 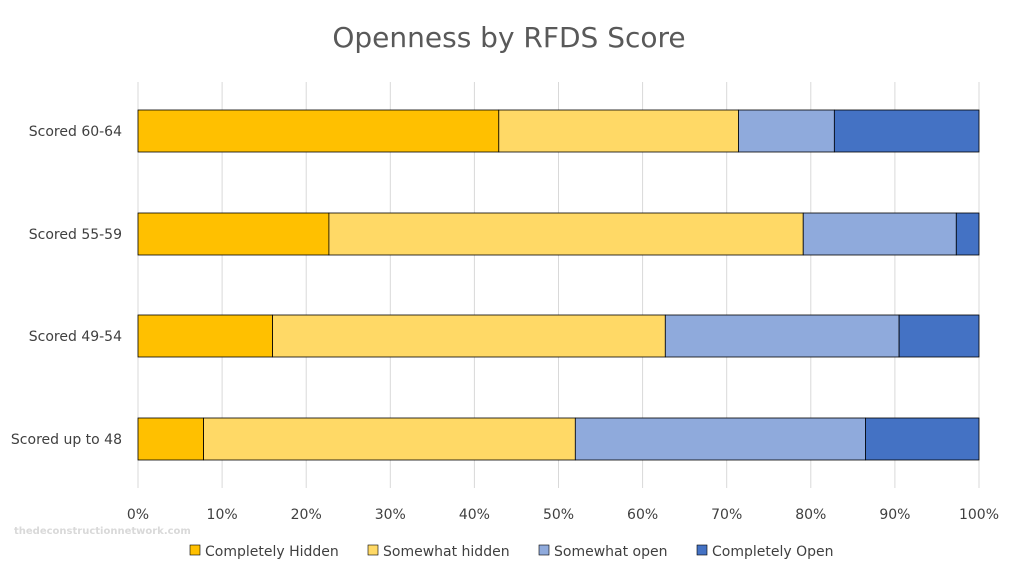 What do you see at coordinates (810, 515) in the screenshot?
I see `x-tick-label: 80%` at bounding box center [810, 515].